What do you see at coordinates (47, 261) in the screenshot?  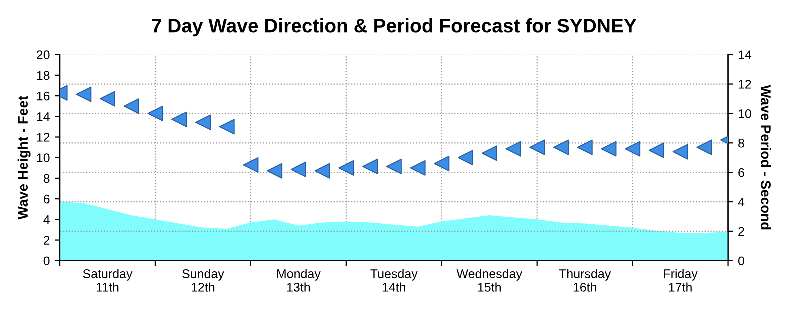 I see `y-tick-label: 0` at bounding box center [47, 261].